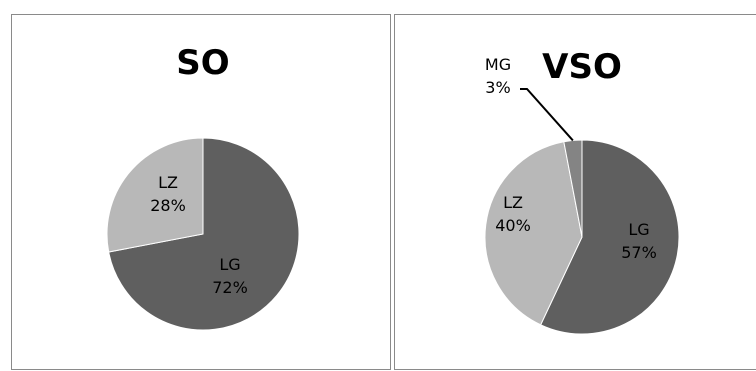  Describe the element at coordinates (582, 67) in the screenshot. I see `vso-chart-title: VSO` at that location.